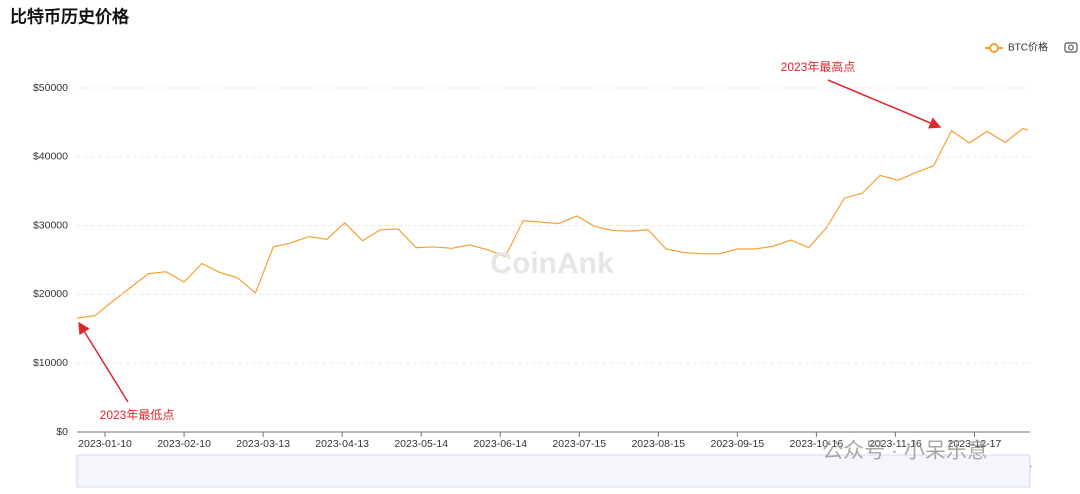 The height and width of the screenshot is (494, 1080). I want to click on annotation: 2023年最高点, so click(818, 66).